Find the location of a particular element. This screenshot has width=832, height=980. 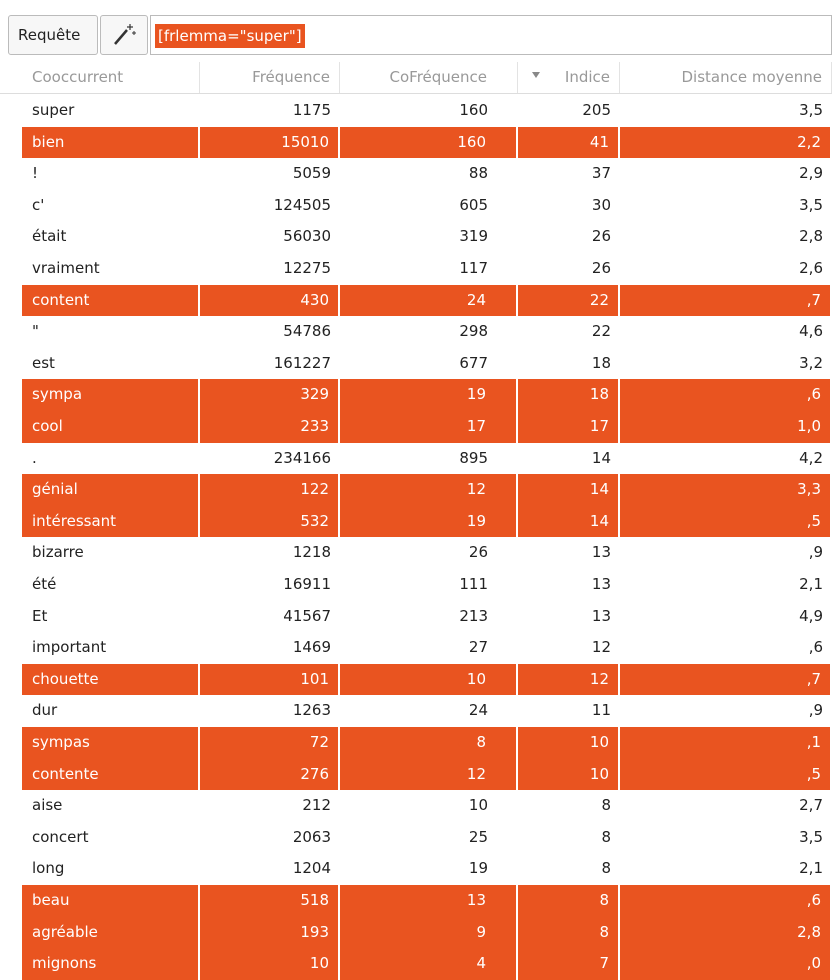

table-cell: 3,2 is located at coordinates (811, 362).